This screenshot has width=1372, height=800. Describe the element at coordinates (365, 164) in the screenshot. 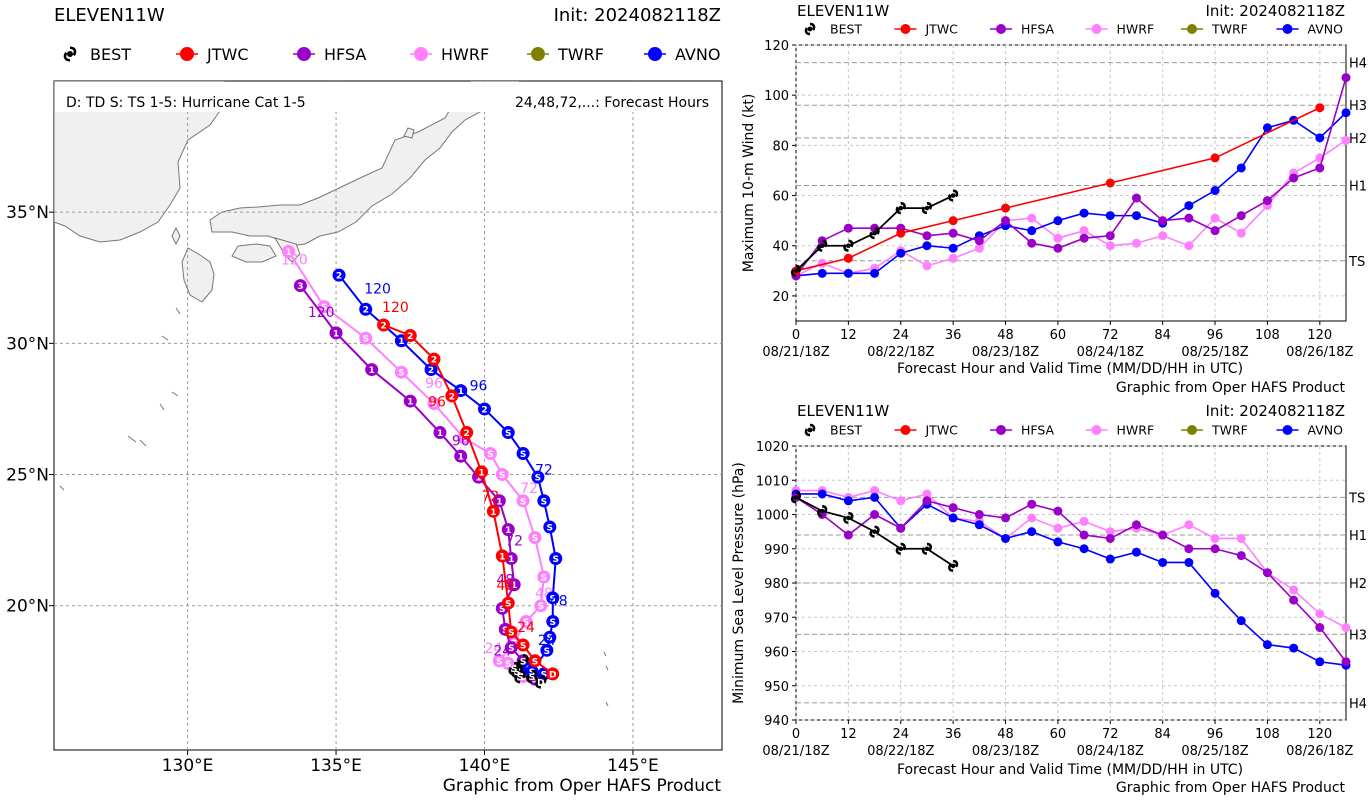

I see `honshu-land` at that location.